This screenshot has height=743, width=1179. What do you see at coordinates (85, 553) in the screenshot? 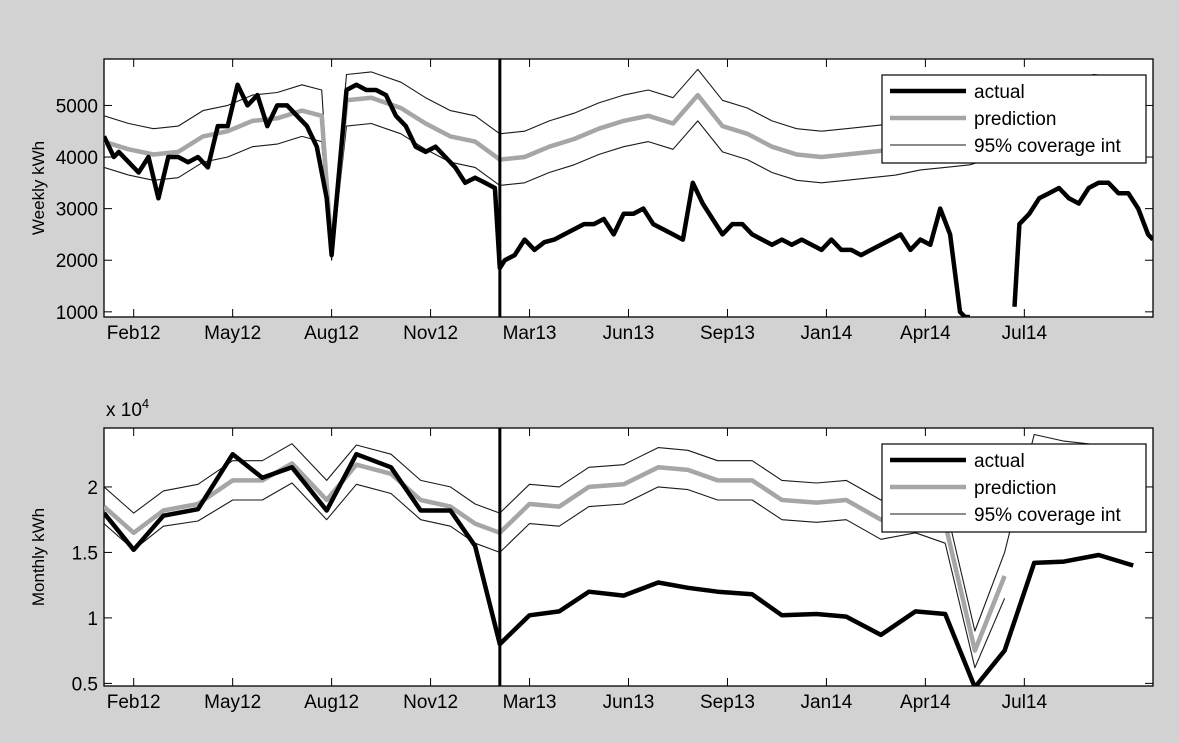
I see `y-tick-label: 1.5` at bounding box center [85, 553].